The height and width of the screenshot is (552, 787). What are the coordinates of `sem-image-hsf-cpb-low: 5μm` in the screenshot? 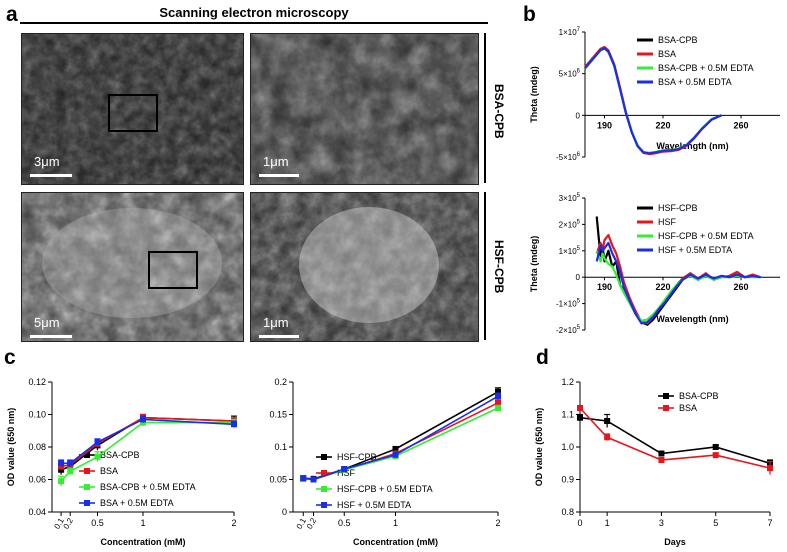 It's located at (132, 267).